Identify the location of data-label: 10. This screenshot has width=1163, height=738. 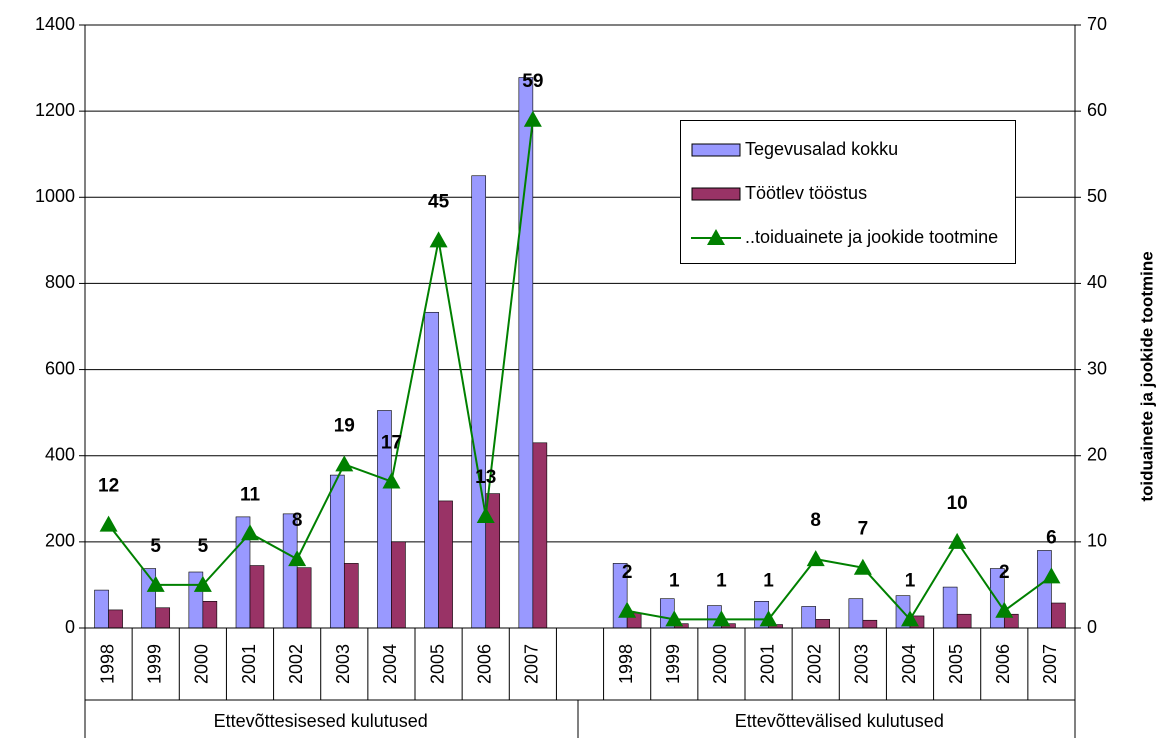
(957, 503).